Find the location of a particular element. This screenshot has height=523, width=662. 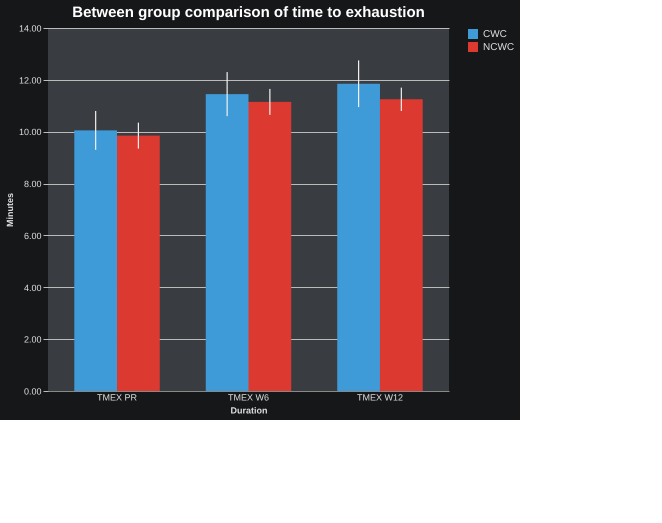

y-tick-label: 6.00 is located at coordinates (33, 235).